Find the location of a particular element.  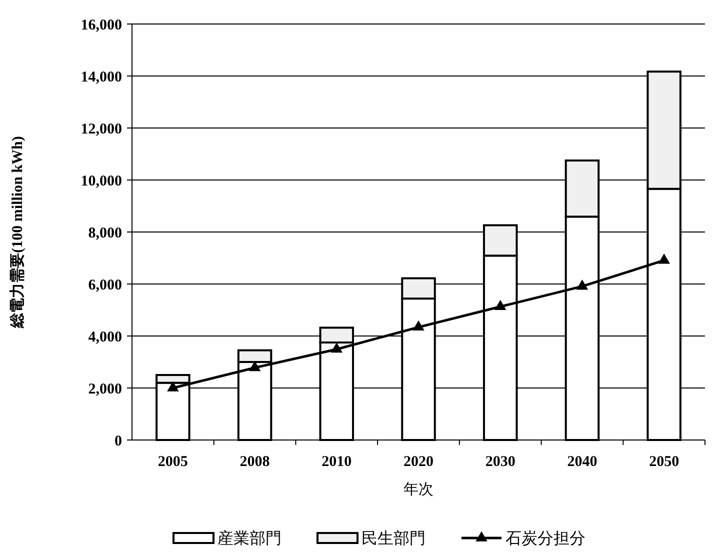

x-tick-label: 2005 is located at coordinates (173, 462).